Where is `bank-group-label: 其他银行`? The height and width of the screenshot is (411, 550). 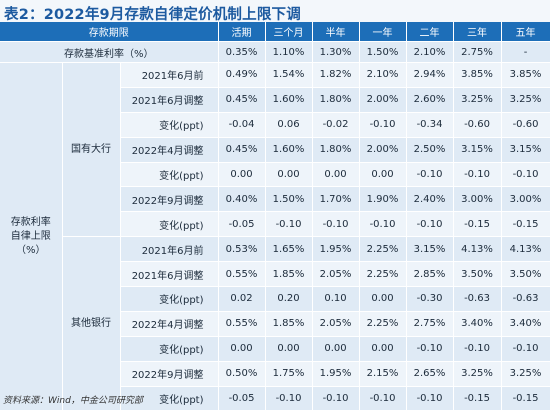 bank-group-label: 其他银行 is located at coordinates (91, 323).